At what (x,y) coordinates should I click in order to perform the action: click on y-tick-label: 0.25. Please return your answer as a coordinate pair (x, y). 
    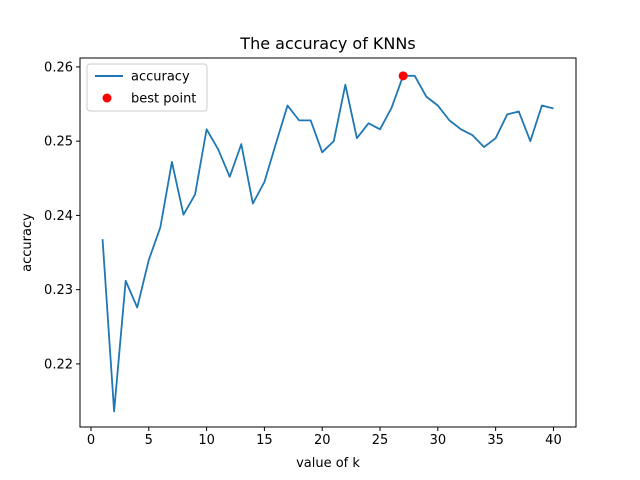
    Looking at the image, I should click on (58, 142).